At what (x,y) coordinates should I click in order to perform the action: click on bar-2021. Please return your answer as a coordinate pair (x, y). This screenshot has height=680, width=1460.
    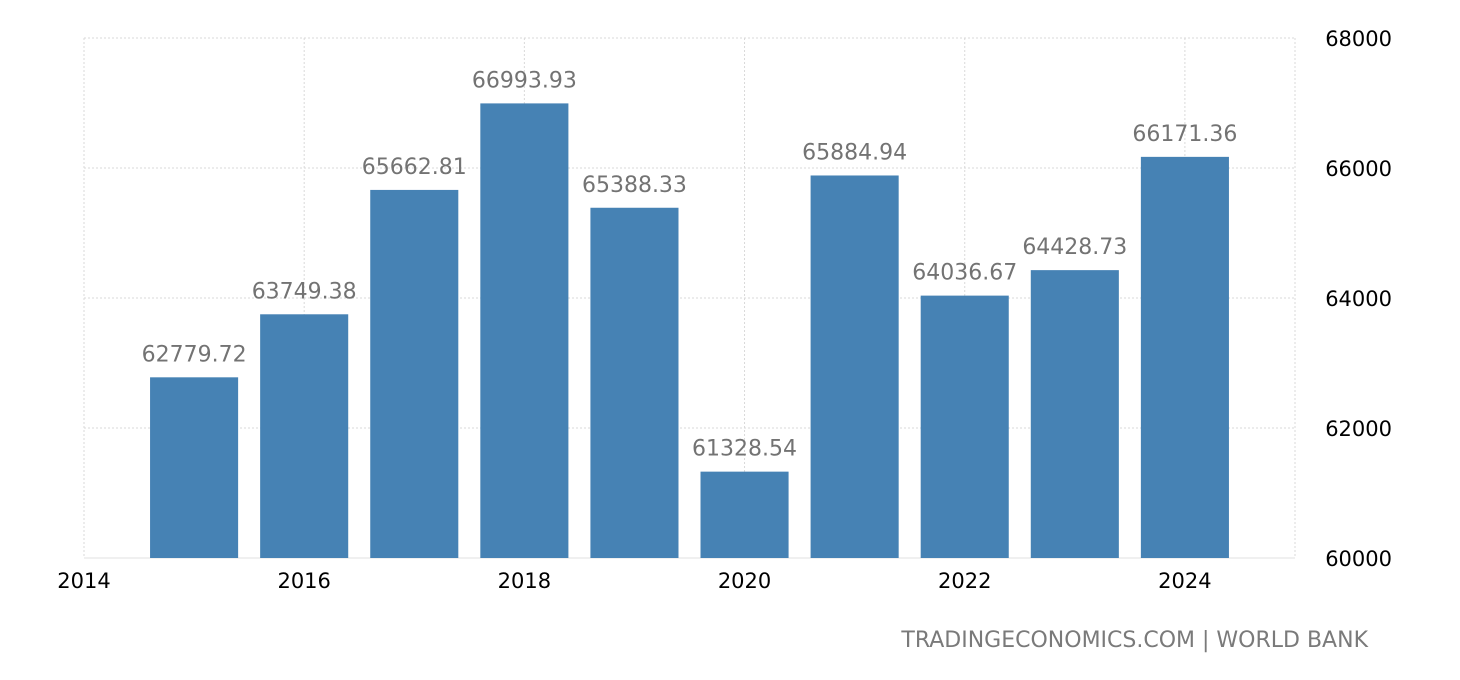
    Looking at the image, I should click on (854, 367).